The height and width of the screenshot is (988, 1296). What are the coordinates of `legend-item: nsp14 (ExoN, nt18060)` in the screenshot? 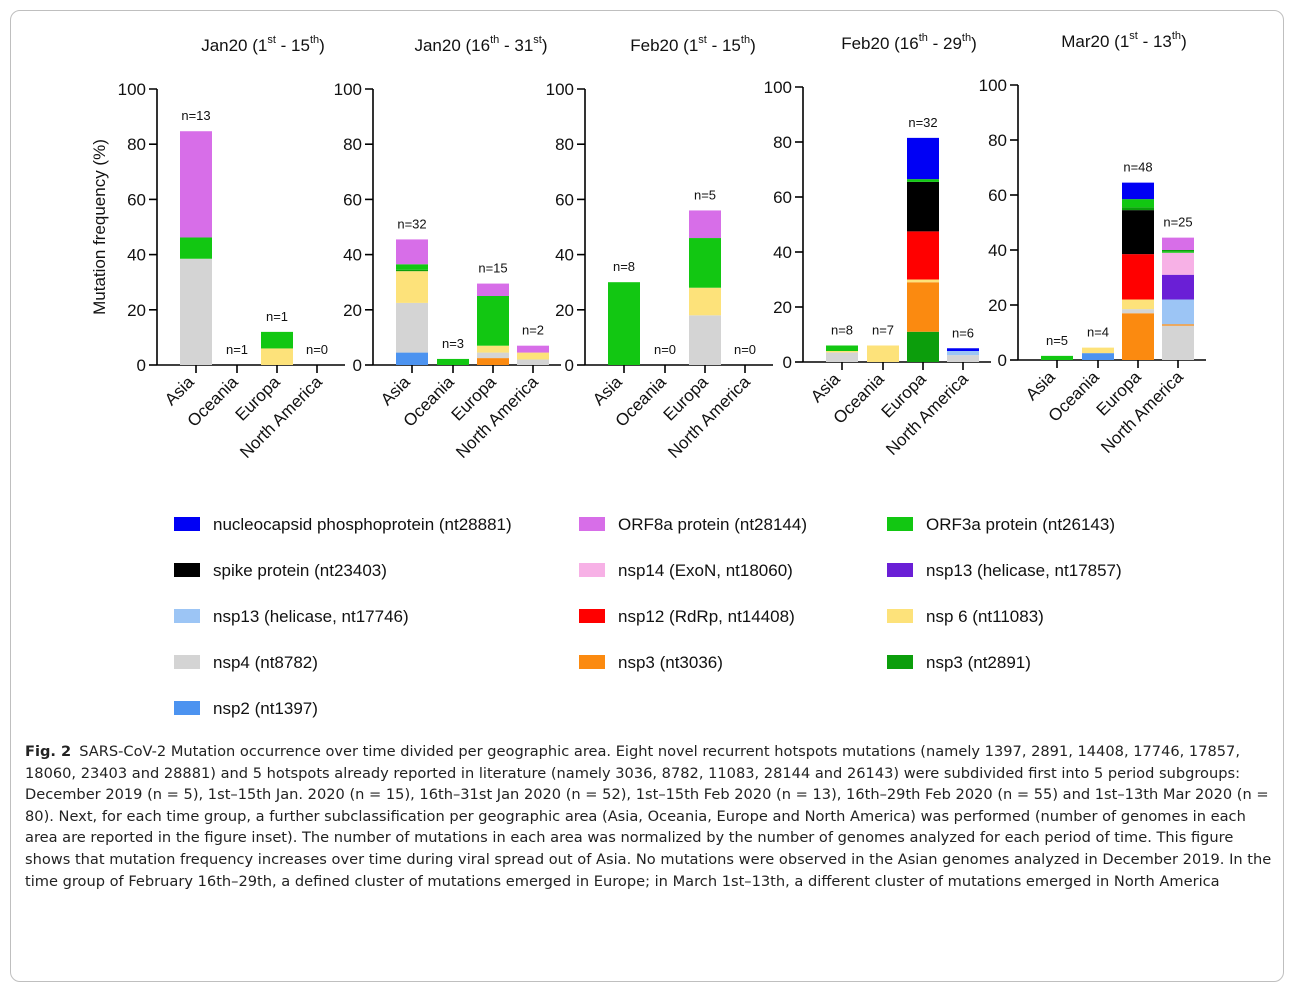 It's located at (686, 570).